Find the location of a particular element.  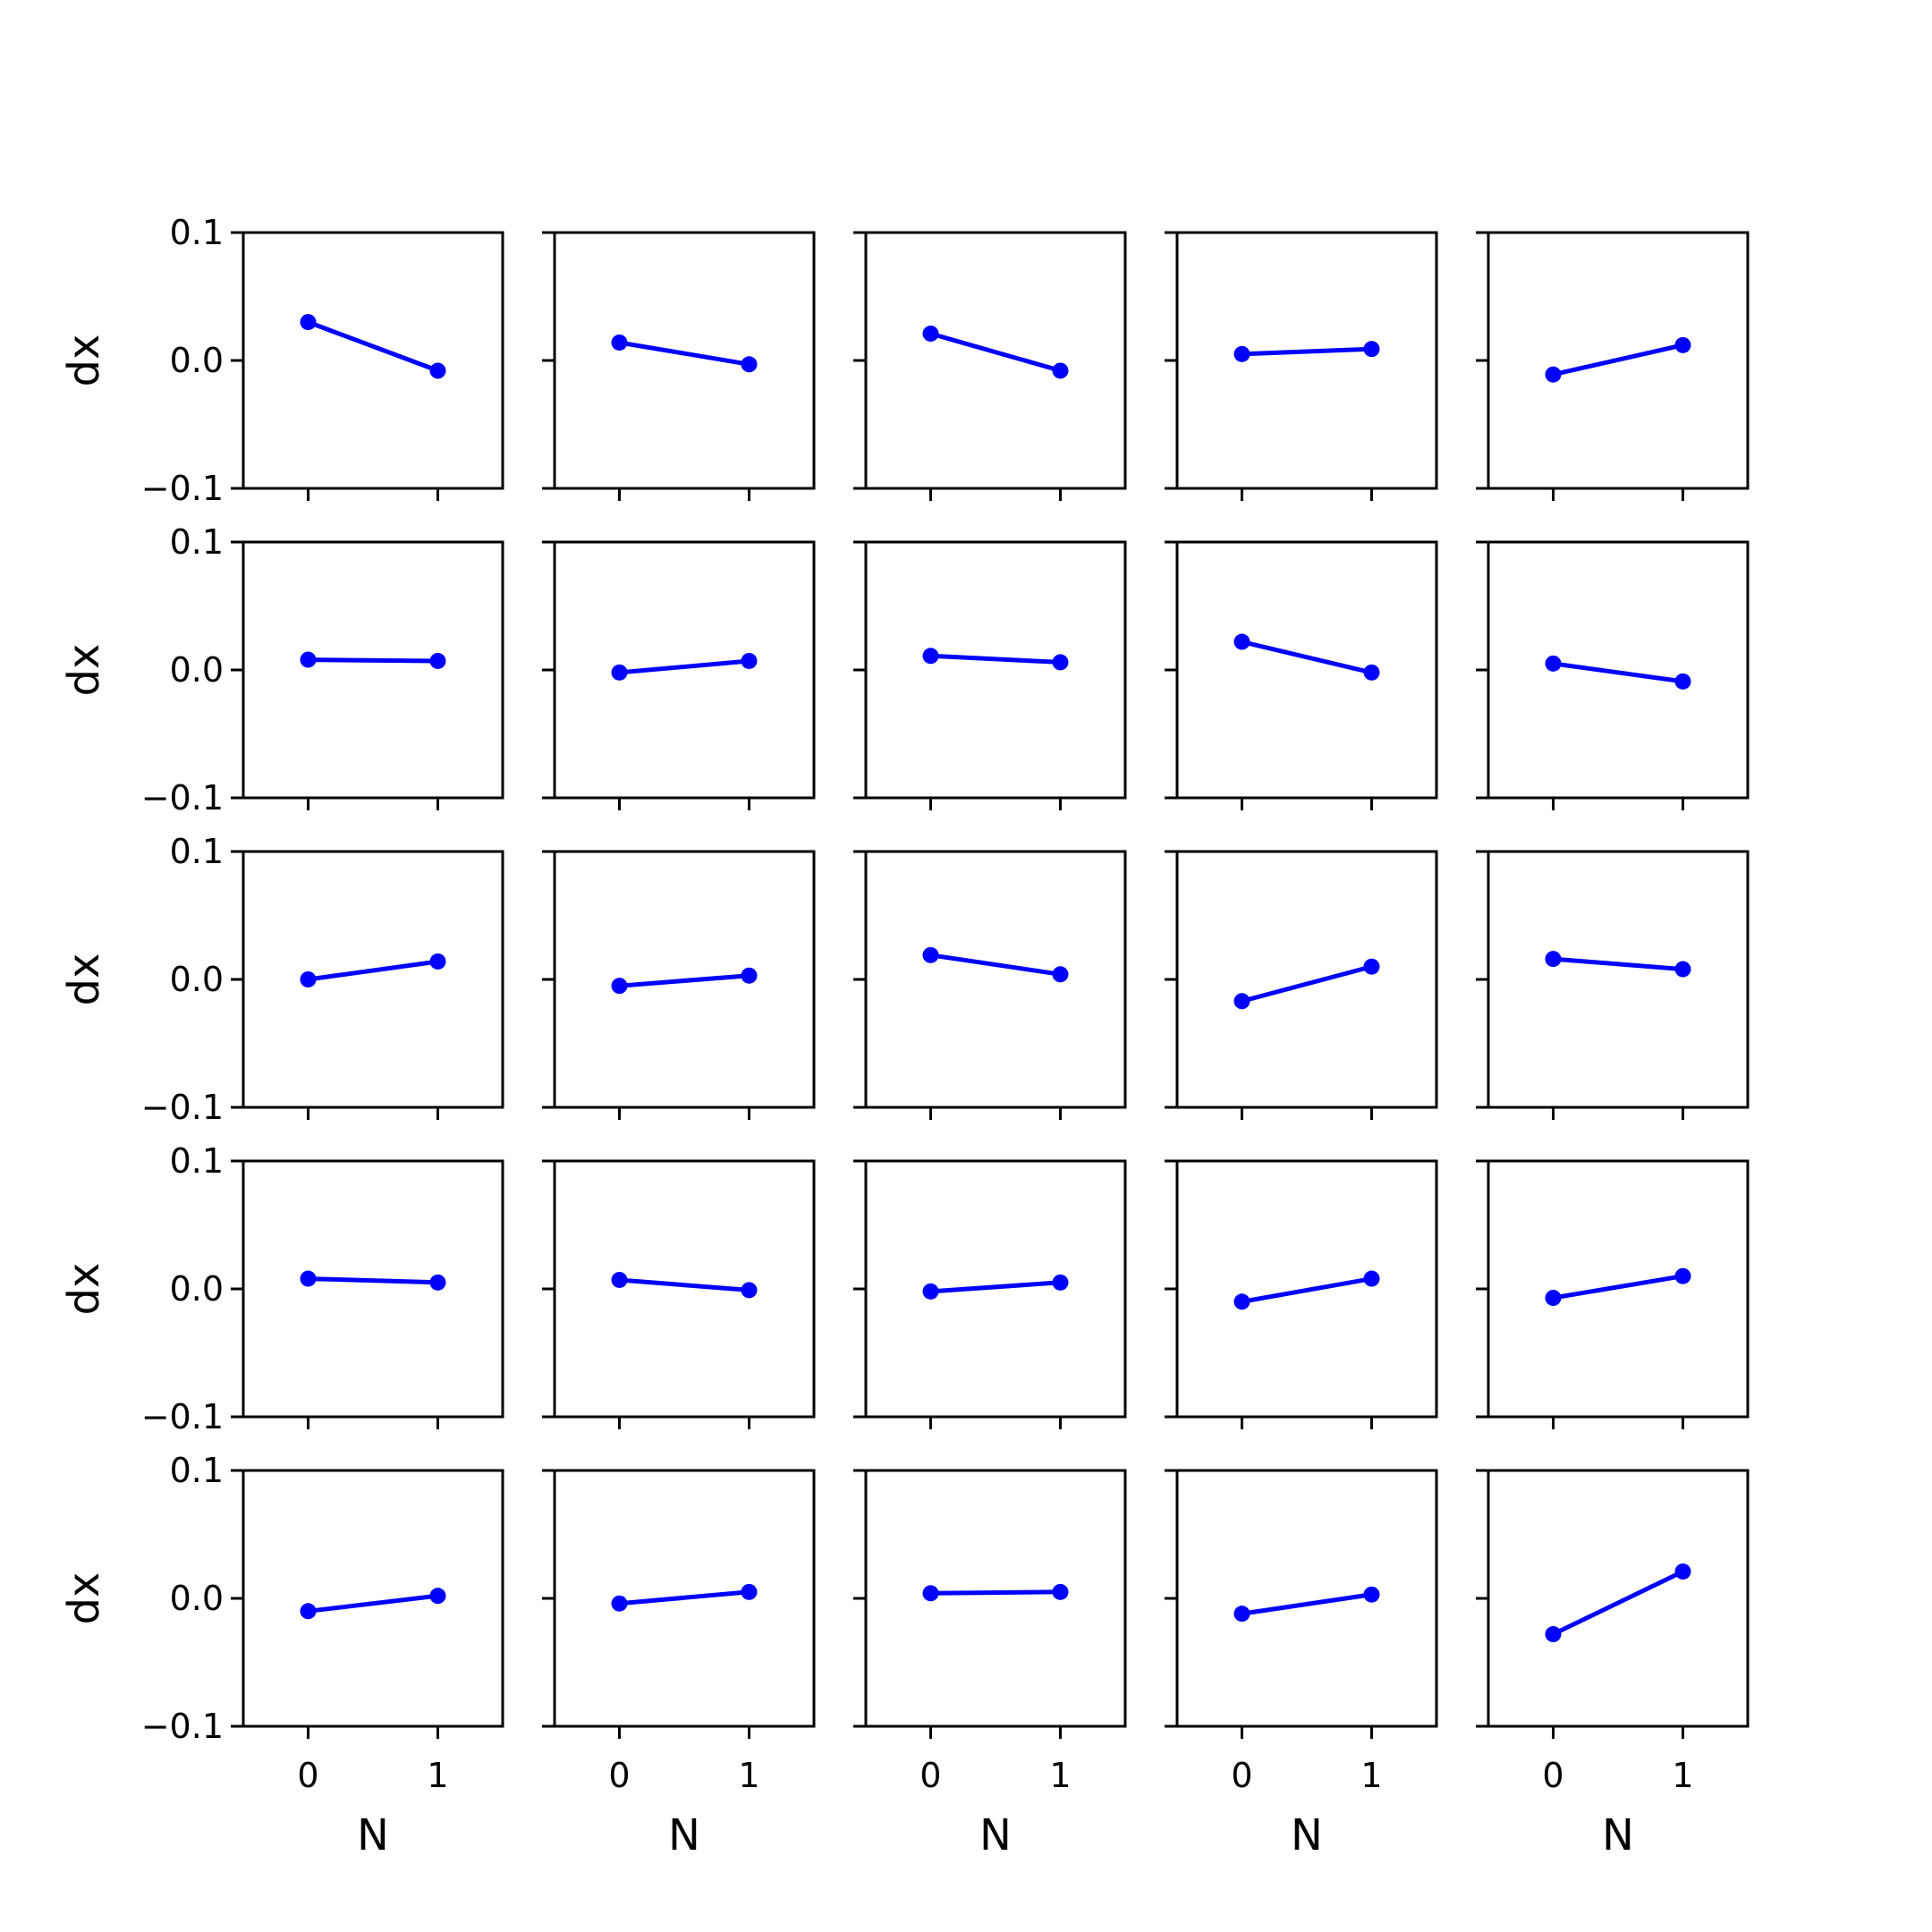

subplot-r3-c5 is located at coordinates (1613, 985).